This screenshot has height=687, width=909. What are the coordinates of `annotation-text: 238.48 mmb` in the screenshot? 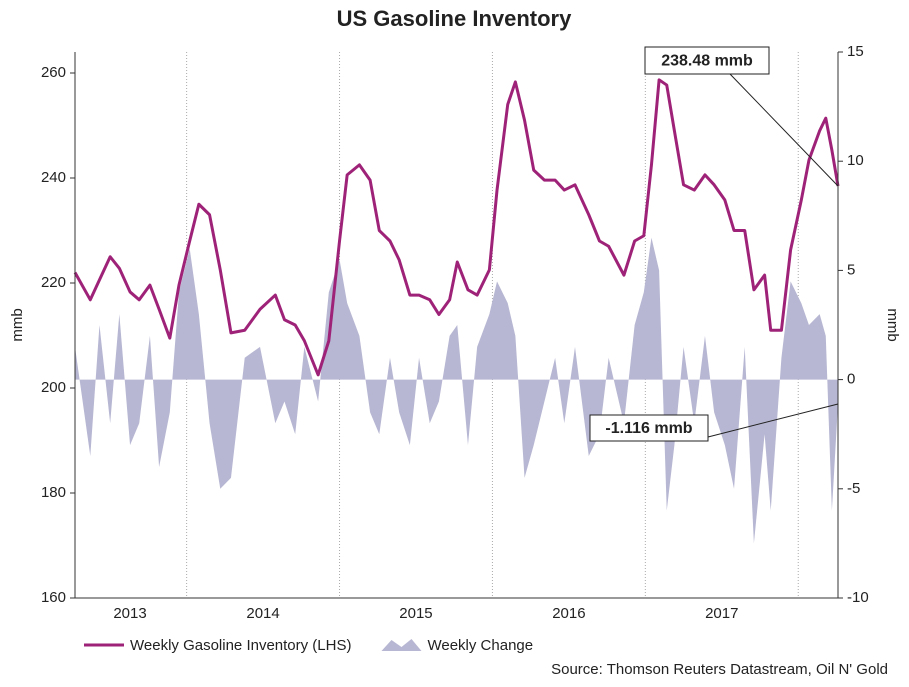 It's located at (707, 61).